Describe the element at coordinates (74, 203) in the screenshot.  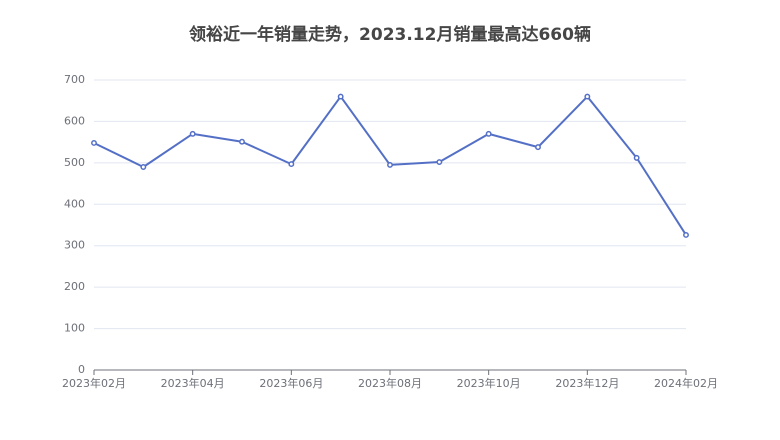
I see `y-tick-label: 400` at that location.